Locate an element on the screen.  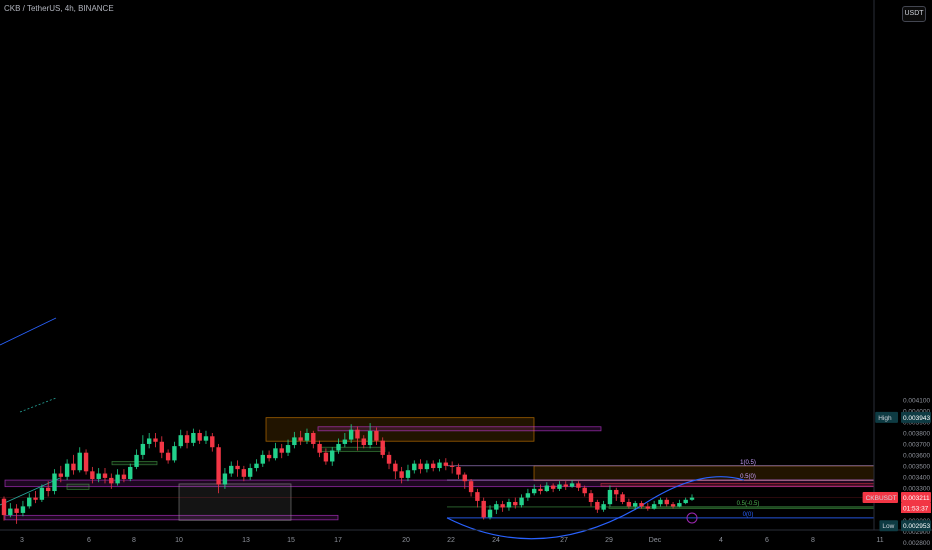
zone-green-box-c is located at coordinates (351, 449).